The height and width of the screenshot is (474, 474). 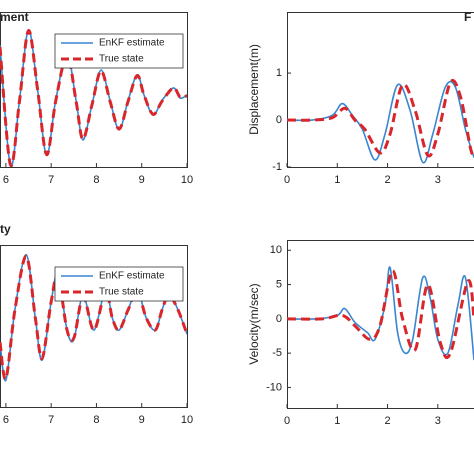 What do you see at coordinates (277, 353) in the screenshot?
I see `y-tick-label: -5` at bounding box center [277, 353].